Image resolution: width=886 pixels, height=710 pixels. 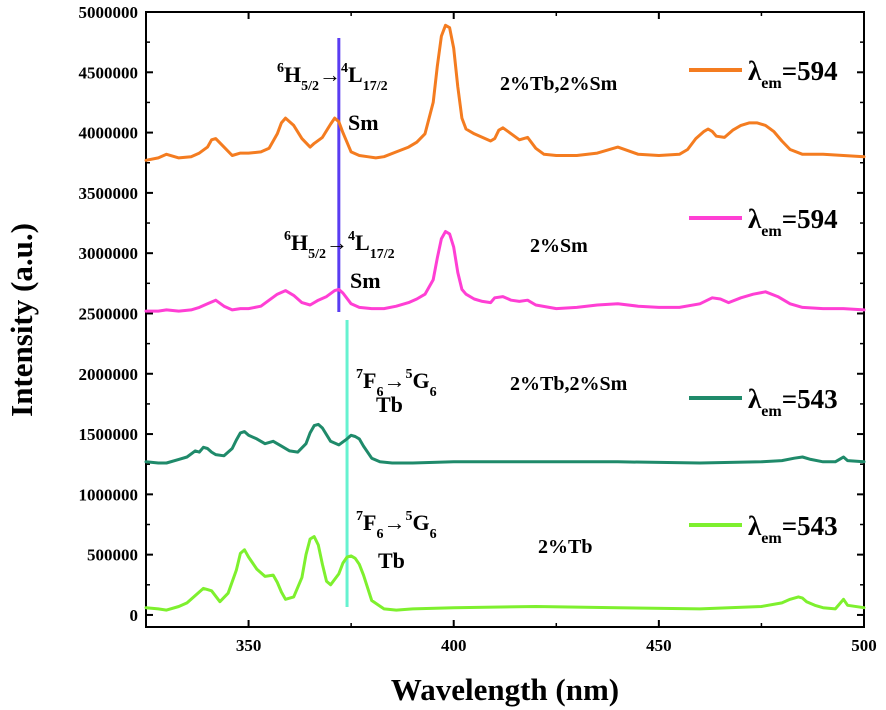 What do you see at coordinates (559, 84) in the screenshot?
I see `sample-label-1: 2%Tb,2%Sm` at bounding box center [559, 84].